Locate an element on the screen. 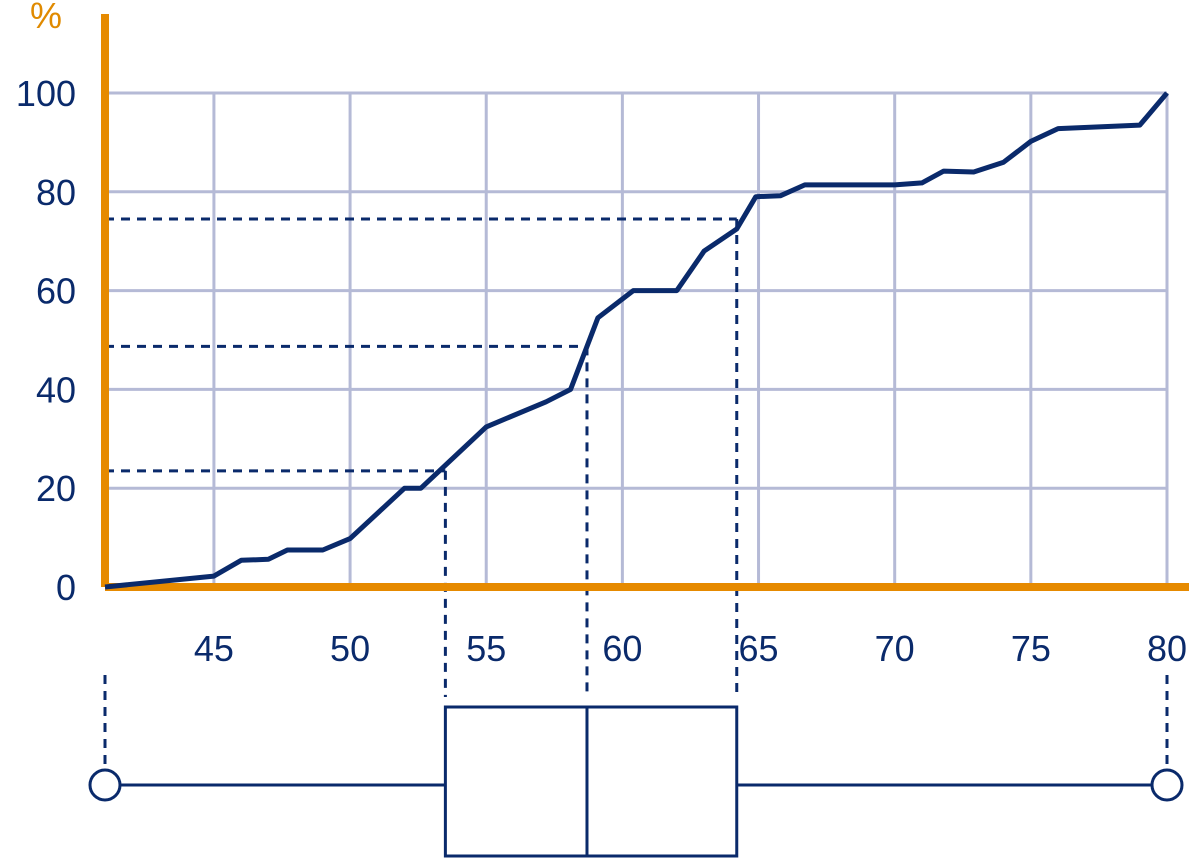 The image size is (1191, 860). y-tick-label-80: 80 is located at coordinates (56, 192).